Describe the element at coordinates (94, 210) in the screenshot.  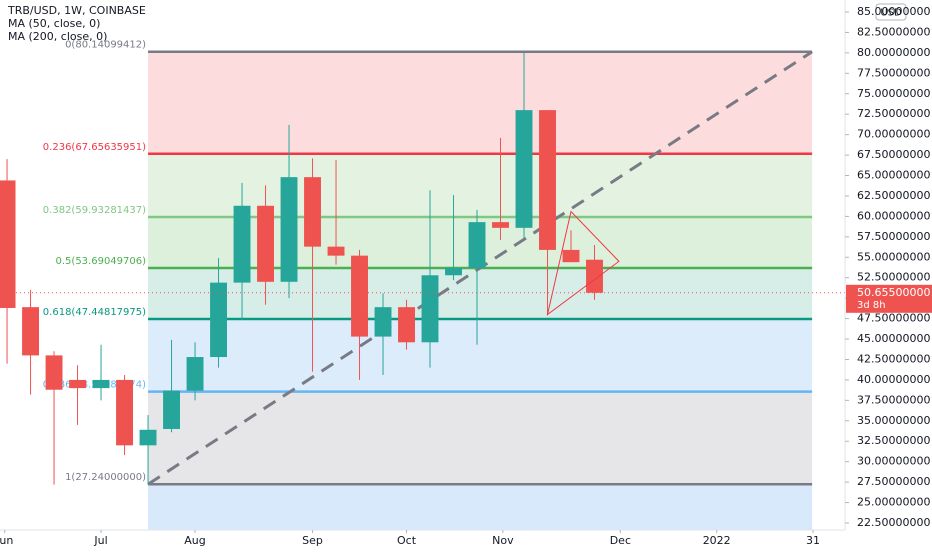
I see `fib-label: 0.382(59.93281437)` at that location.